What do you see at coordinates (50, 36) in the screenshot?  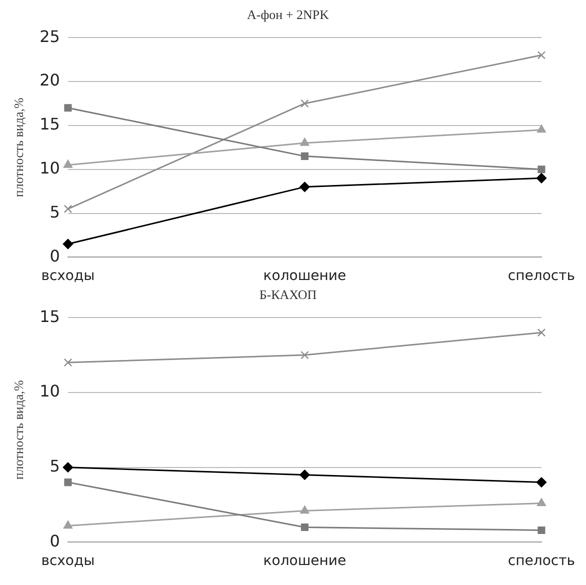 I see `y-tick-label: 25` at bounding box center [50, 36].